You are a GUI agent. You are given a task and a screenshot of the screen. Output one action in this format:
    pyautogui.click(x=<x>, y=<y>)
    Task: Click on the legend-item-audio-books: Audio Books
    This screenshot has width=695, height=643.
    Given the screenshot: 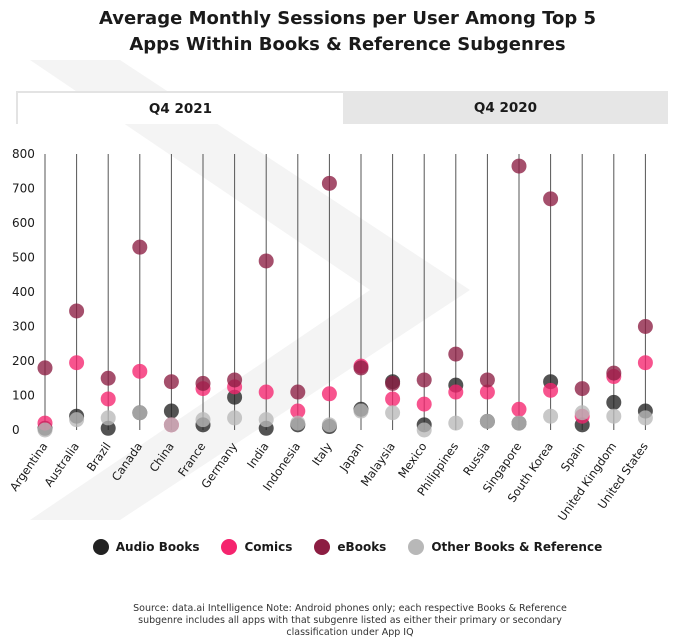 What is the action you would take?
    pyautogui.click(x=146, y=547)
    